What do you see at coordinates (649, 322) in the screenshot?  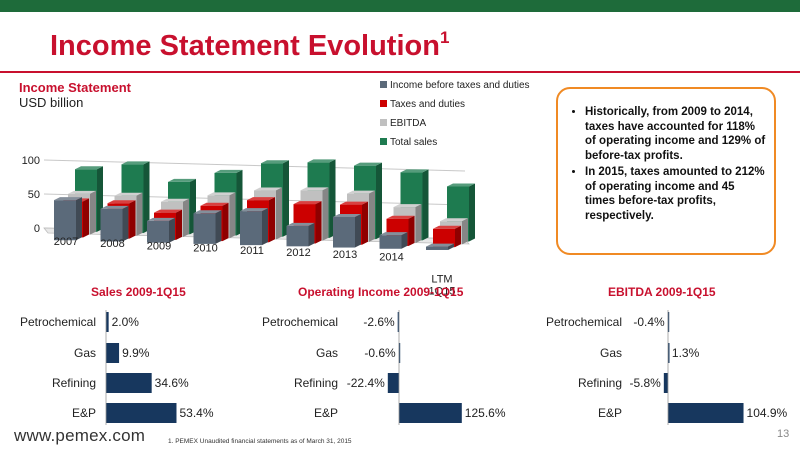 I see `value-label: -0.4%` at bounding box center [649, 322].